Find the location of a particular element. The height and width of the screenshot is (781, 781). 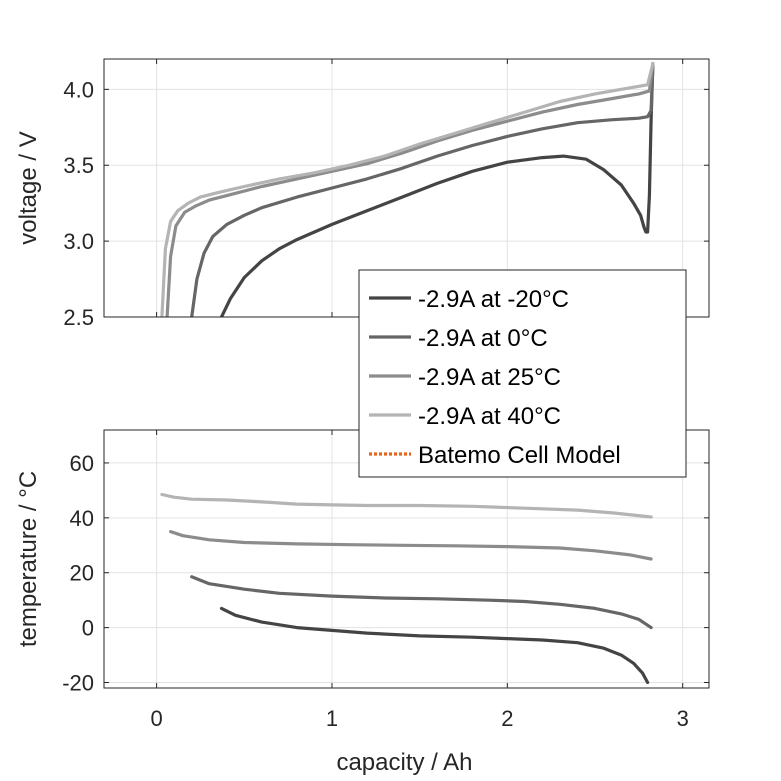

legend-label: -2.9A at 25°C is located at coordinates (489, 377).